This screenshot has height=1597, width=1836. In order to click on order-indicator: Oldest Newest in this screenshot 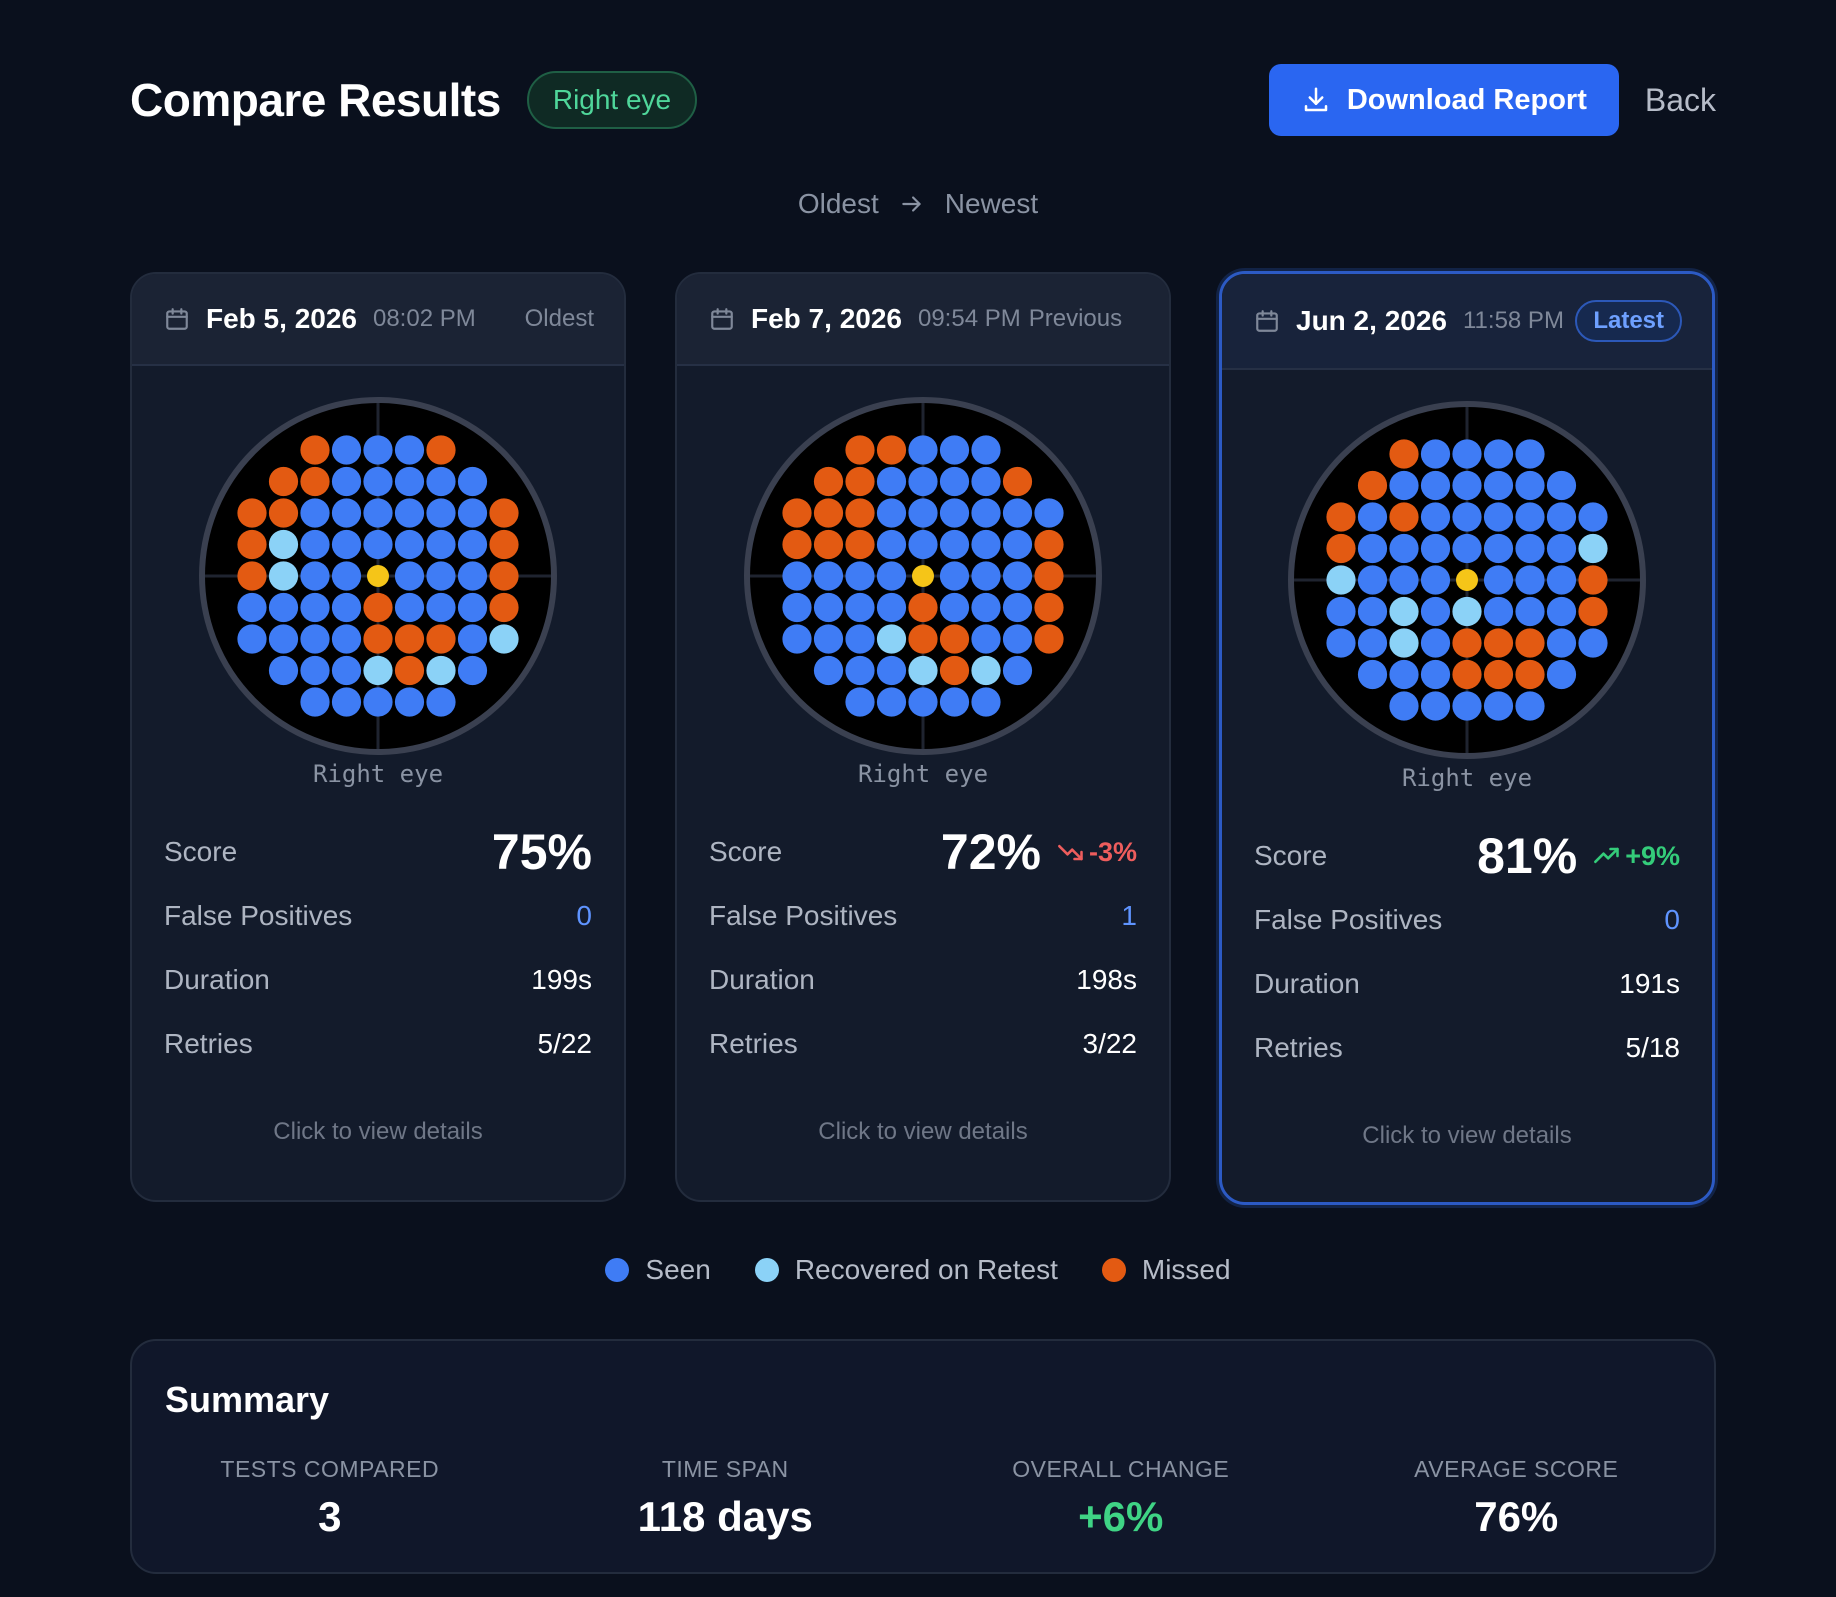, I will do `click(918, 204)`.